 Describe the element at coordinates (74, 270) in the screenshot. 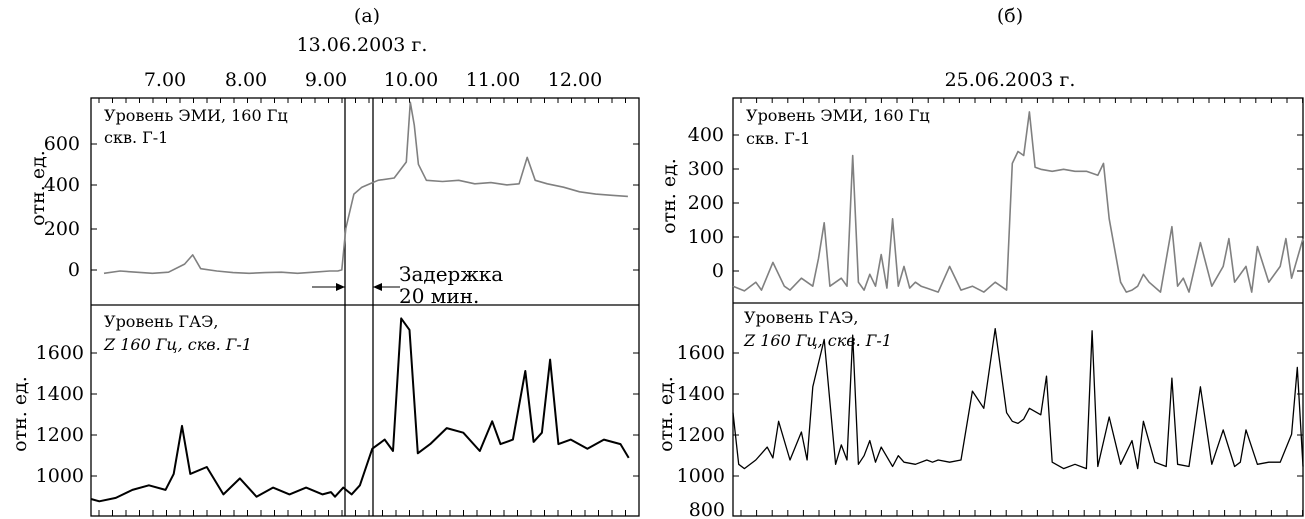

I see `a-top-ytick: 0` at that location.